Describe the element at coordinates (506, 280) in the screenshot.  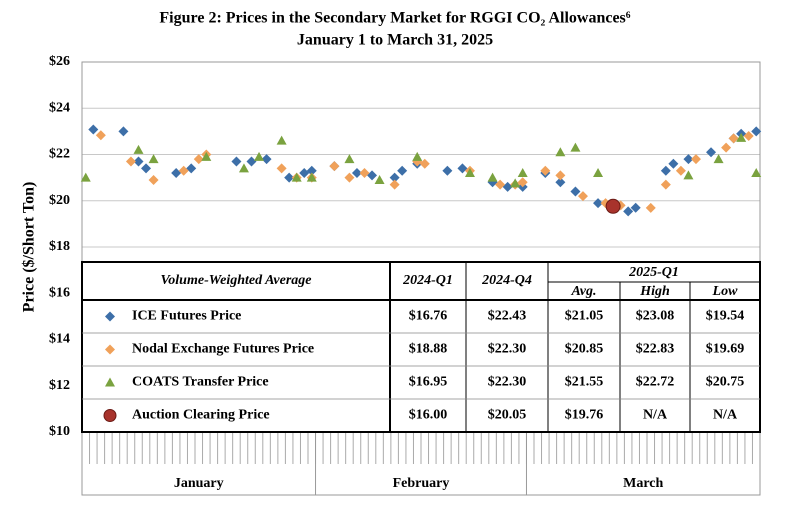
I see `table-column: 2024-Q4` at that location.